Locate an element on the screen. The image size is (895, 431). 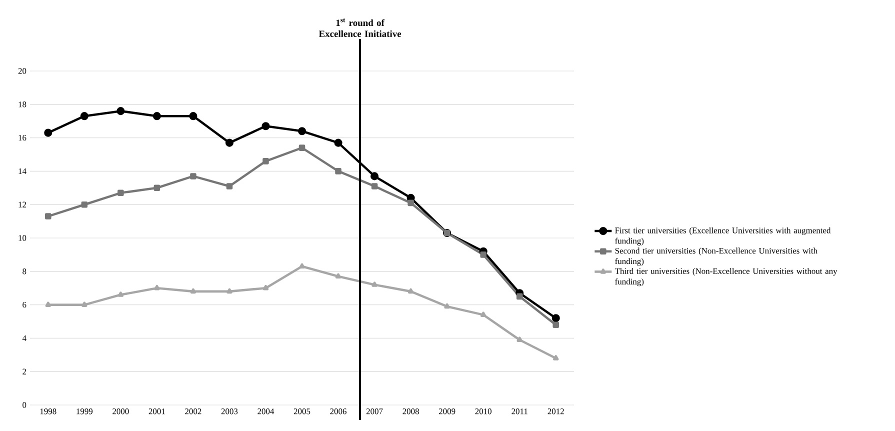
x-tick-label: 2005 is located at coordinates (302, 411).